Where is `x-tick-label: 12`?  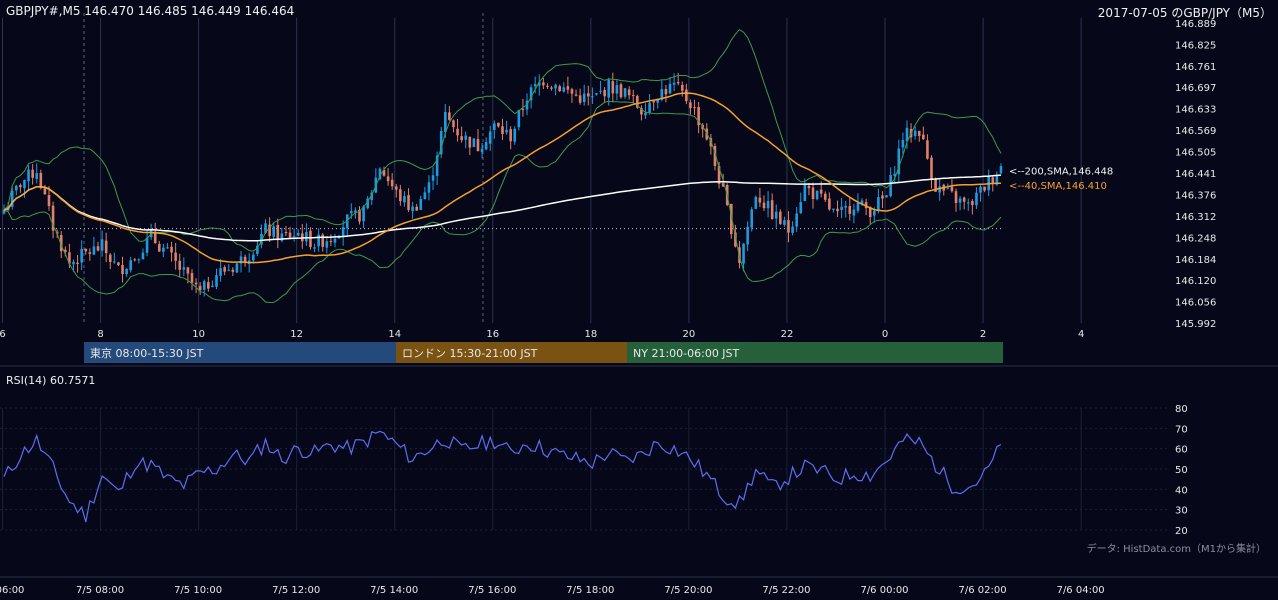
x-tick-label: 12 is located at coordinates (296, 334).